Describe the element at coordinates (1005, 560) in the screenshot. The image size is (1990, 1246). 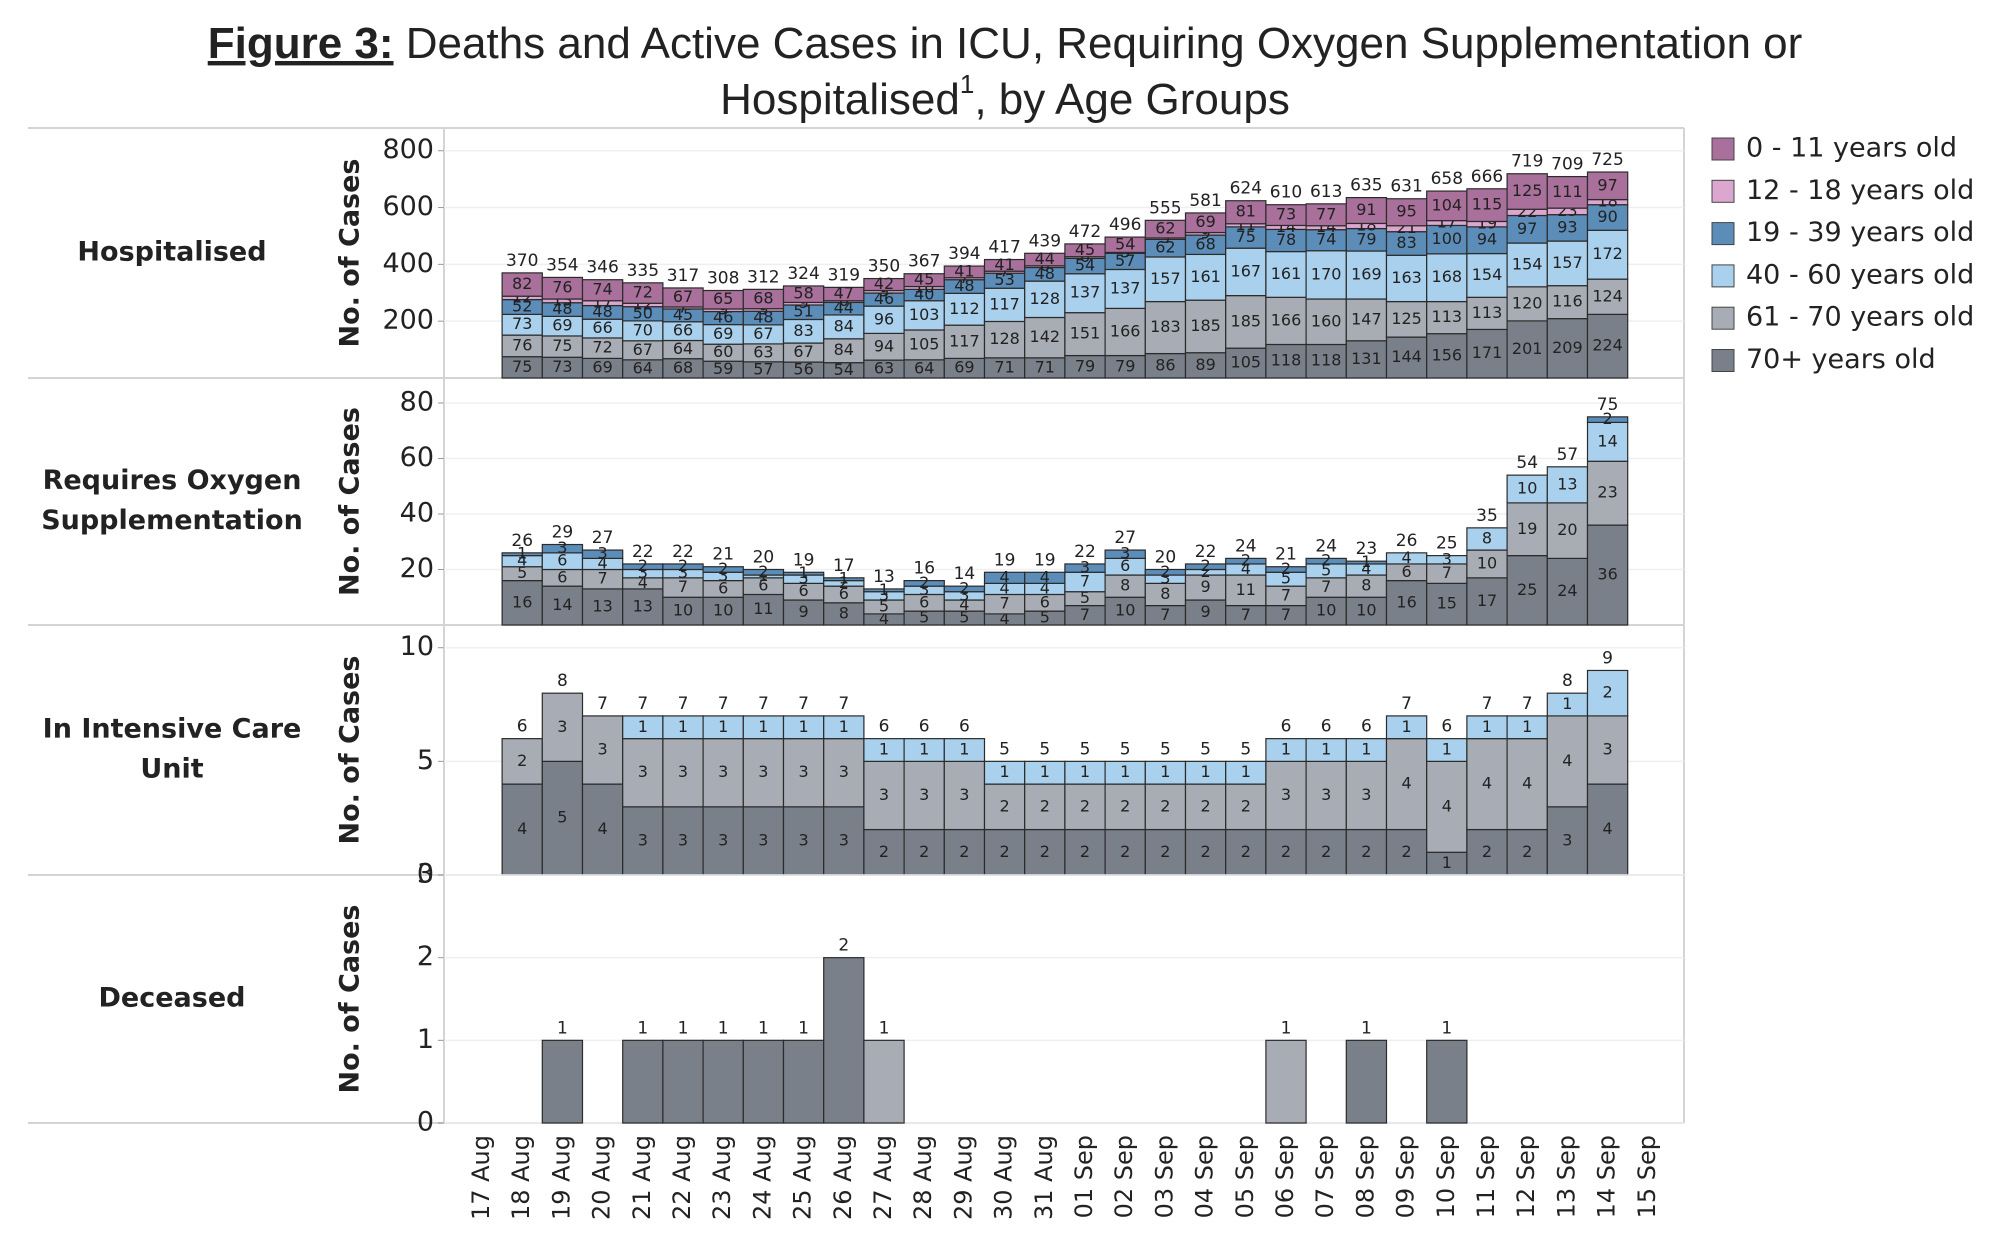
I see `total-label: 19` at that location.